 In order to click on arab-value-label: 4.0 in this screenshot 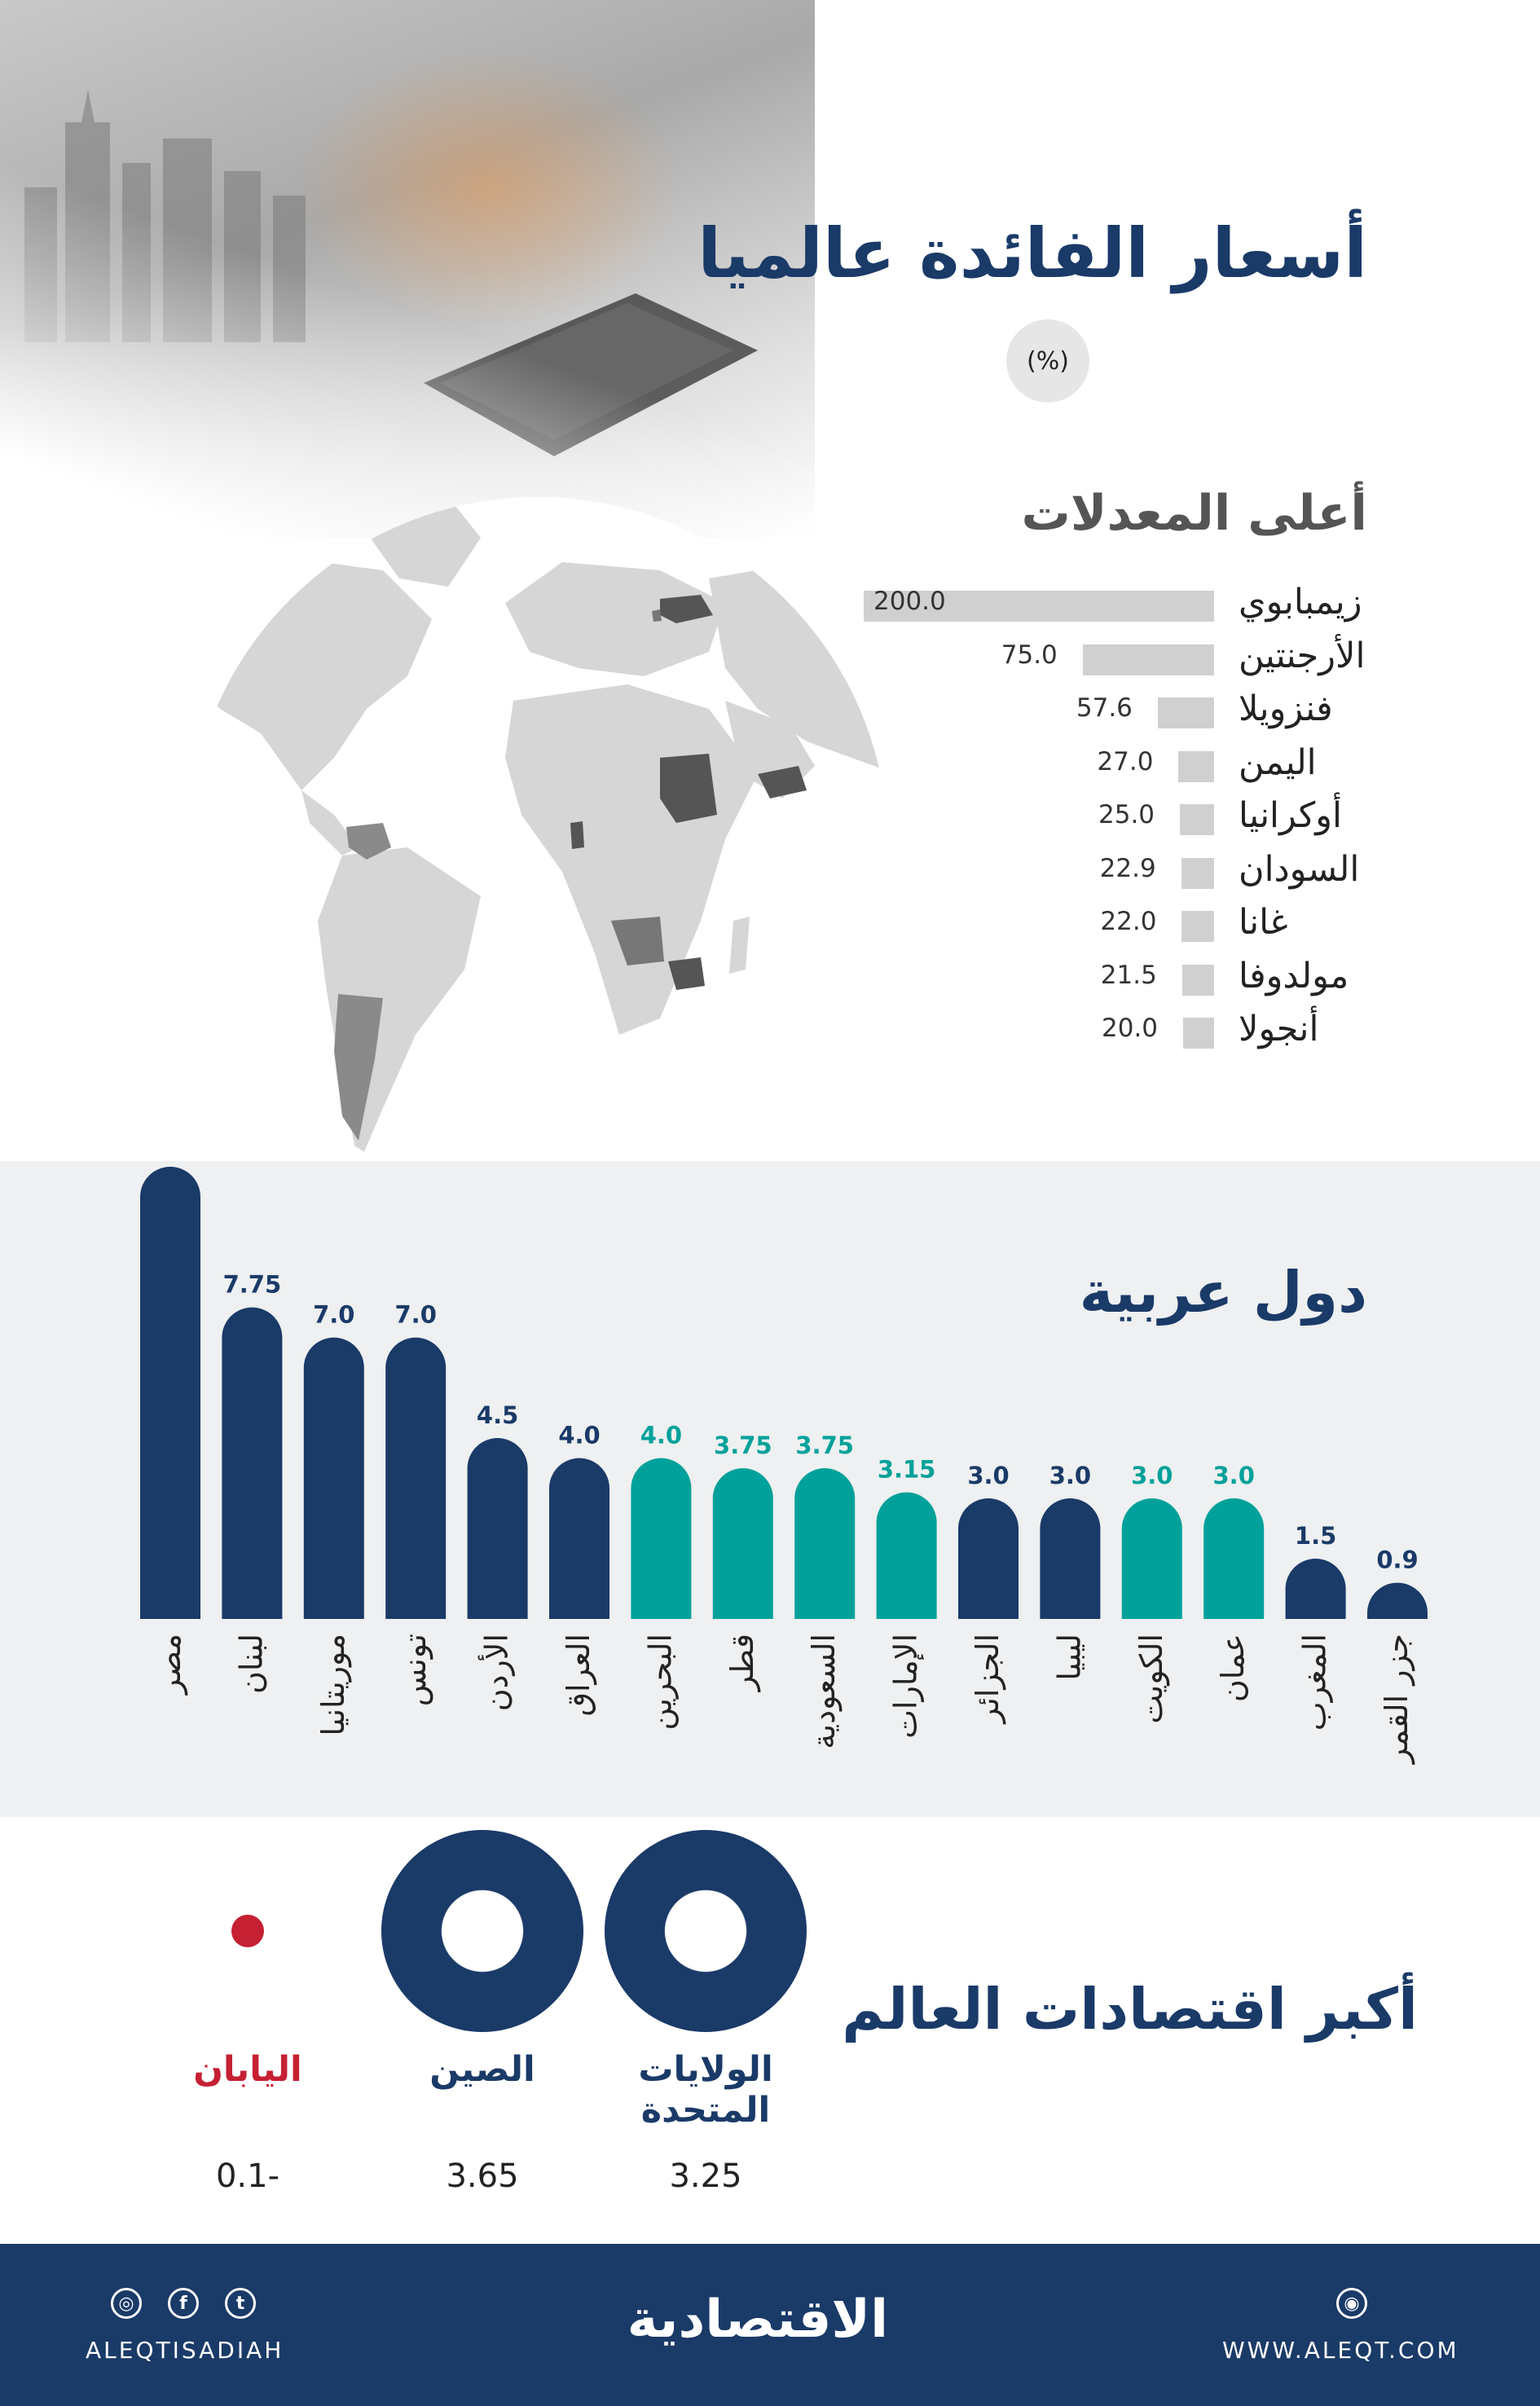, I will do `click(661, 1435)`.